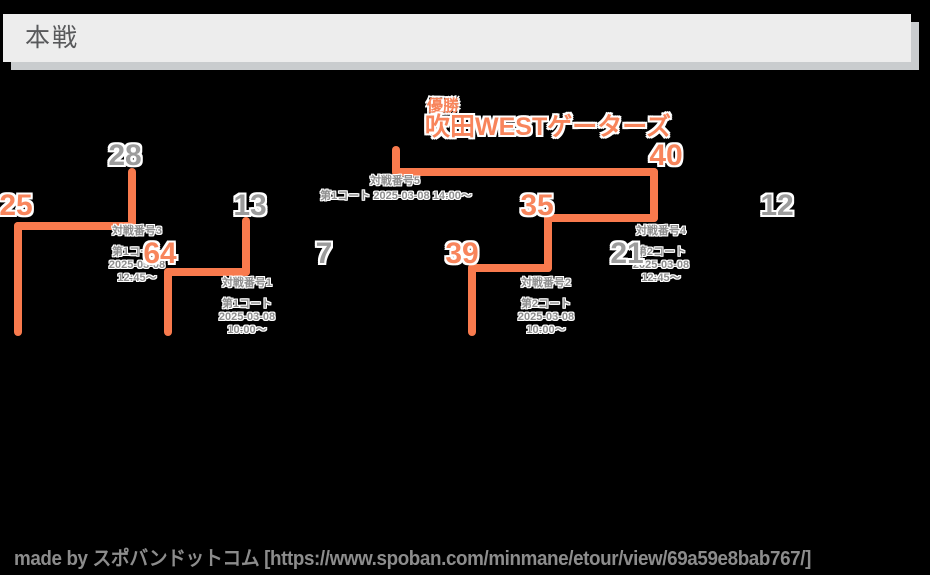 The image size is (930, 575). What do you see at coordinates (546, 317) in the screenshot?
I see `match2-date: 2025-03-08` at bounding box center [546, 317].